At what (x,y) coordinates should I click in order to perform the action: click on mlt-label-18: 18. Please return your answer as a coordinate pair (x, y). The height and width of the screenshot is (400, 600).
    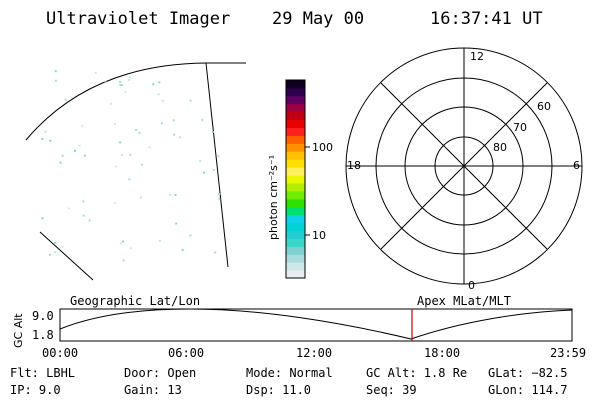
    Looking at the image, I should click on (354, 165).